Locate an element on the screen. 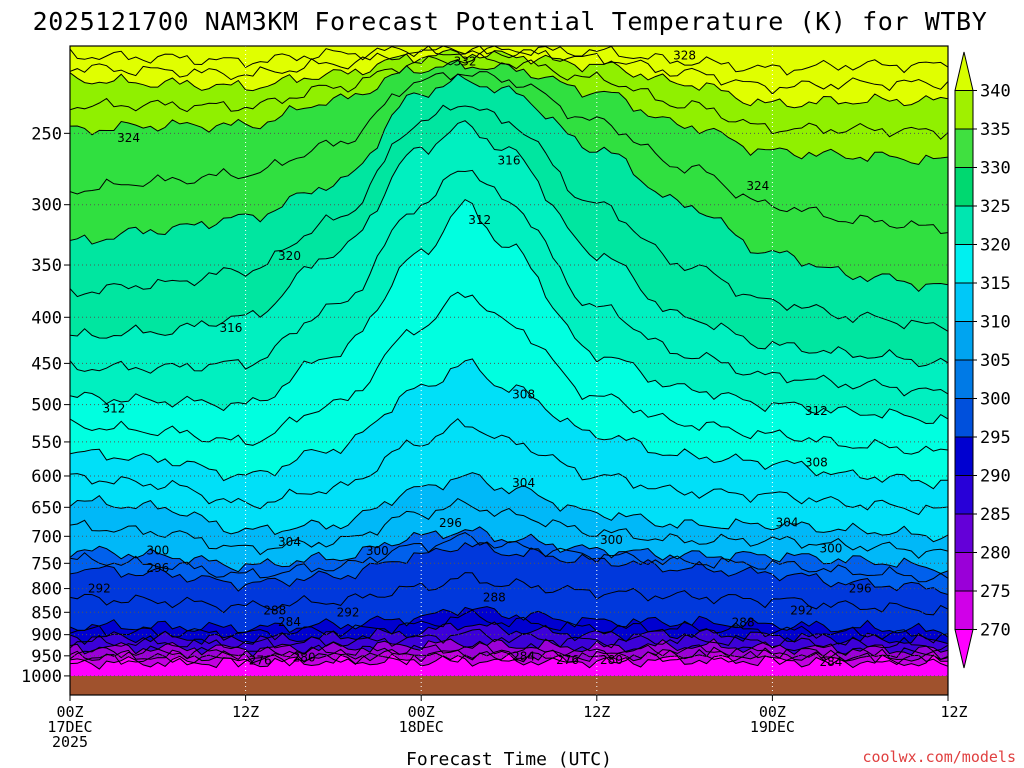 The width and height of the screenshot is (1024, 768). colorbar-label-285: 285 is located at coordinates (995, 515).